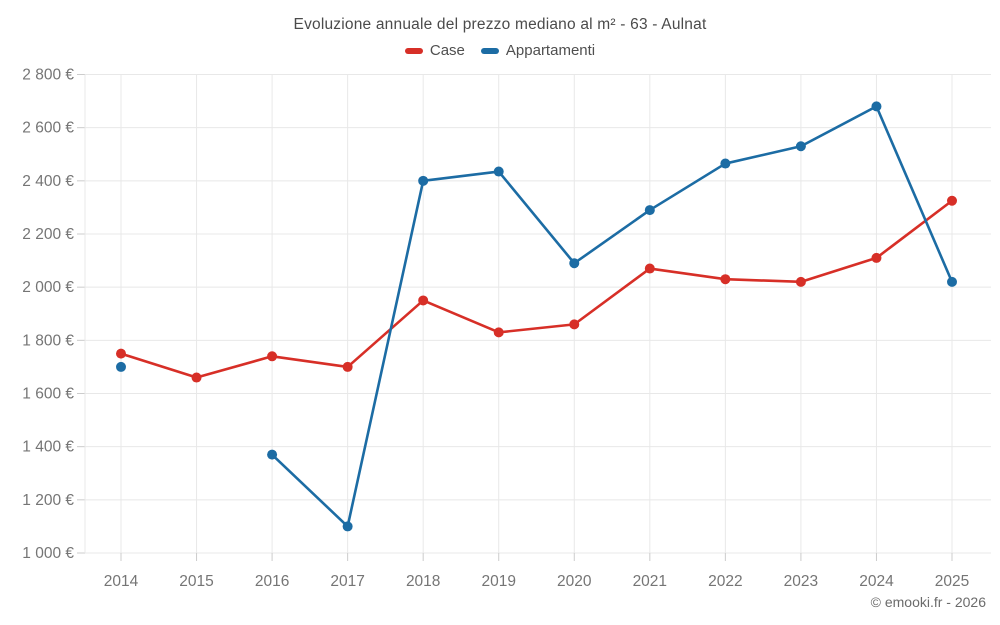  Describe the element at coordinates (48, 287) in the screenshot. I see `svg-text: 2 000 €` at that location.